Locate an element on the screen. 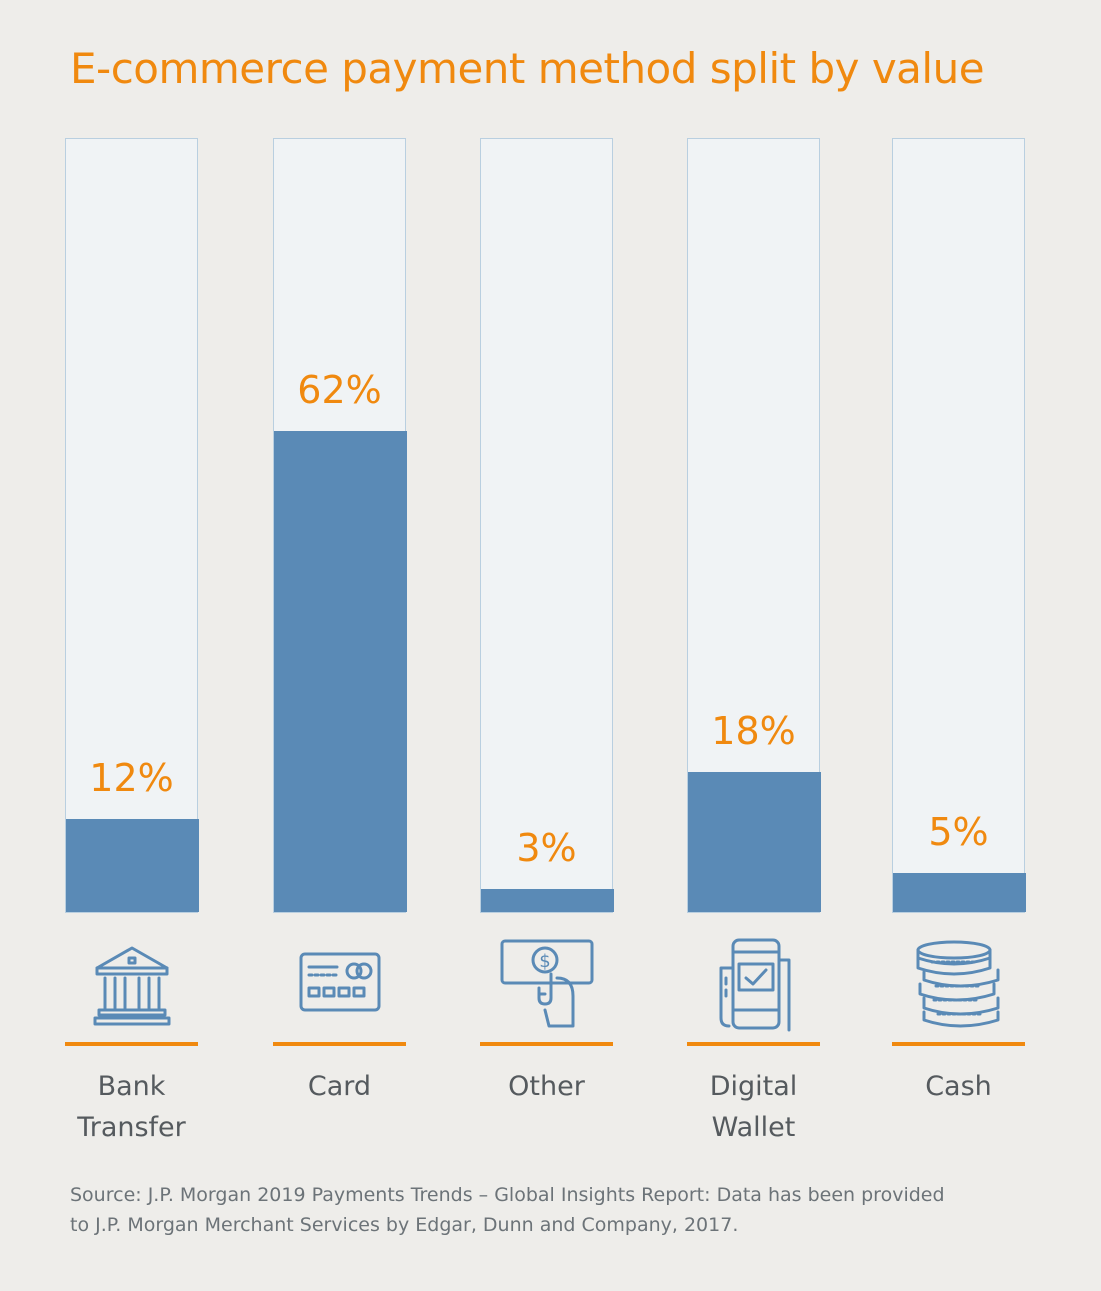  bar-value-label: 62% is located at coordinates (339, 390).